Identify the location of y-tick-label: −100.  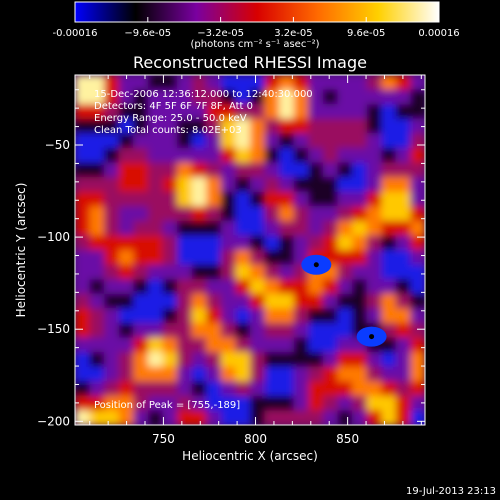
(53, 237).